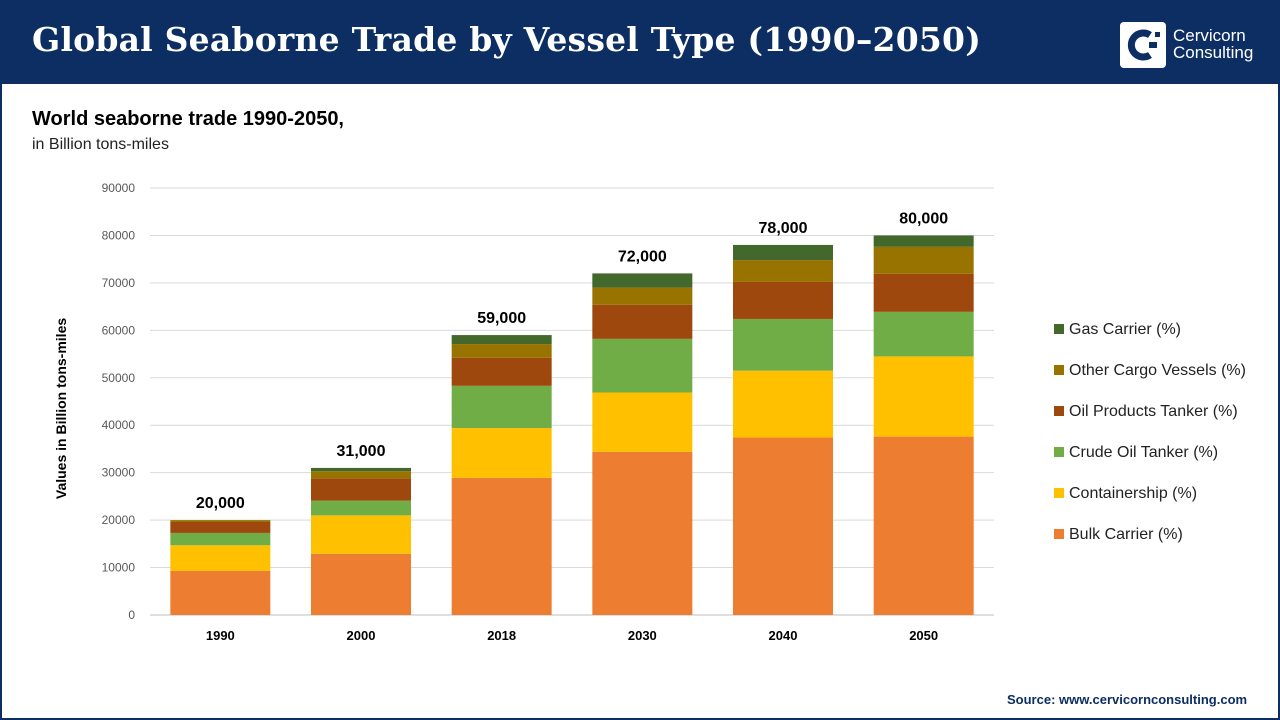 The height and width of the screenshot is (720, 1280). I want to click on logo-wordmark: Cervicorn Consulting, so click(1213, 44).